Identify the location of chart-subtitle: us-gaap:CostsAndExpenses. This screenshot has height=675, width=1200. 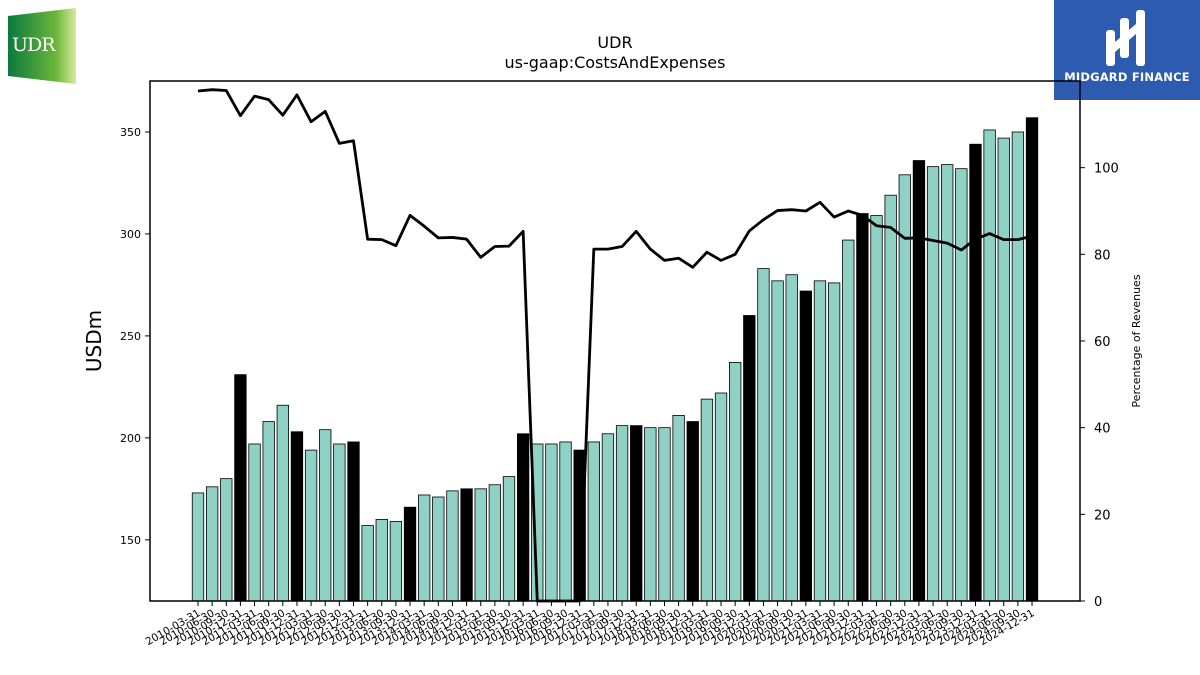
(615, 62).